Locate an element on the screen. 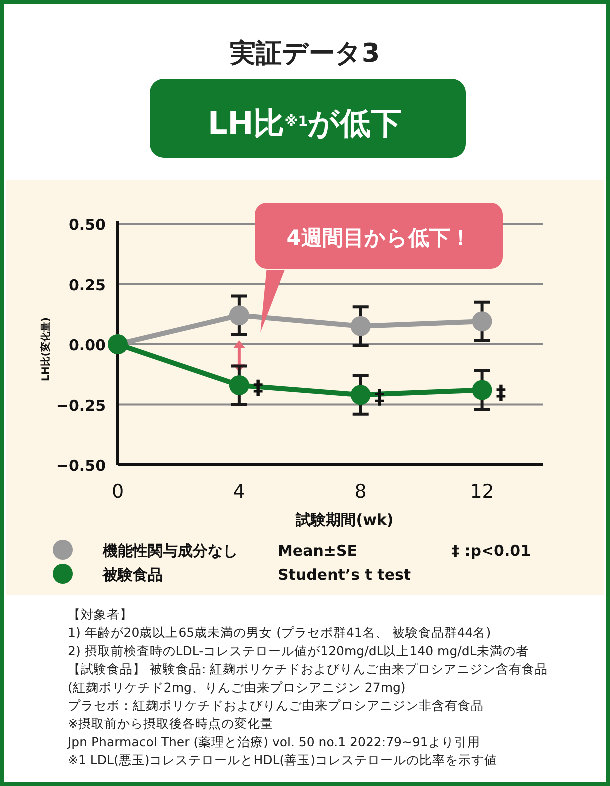 The height and width of the screenshot is (786, 610). y-tick-label: 0.25 is located at coordinates (87, 285).